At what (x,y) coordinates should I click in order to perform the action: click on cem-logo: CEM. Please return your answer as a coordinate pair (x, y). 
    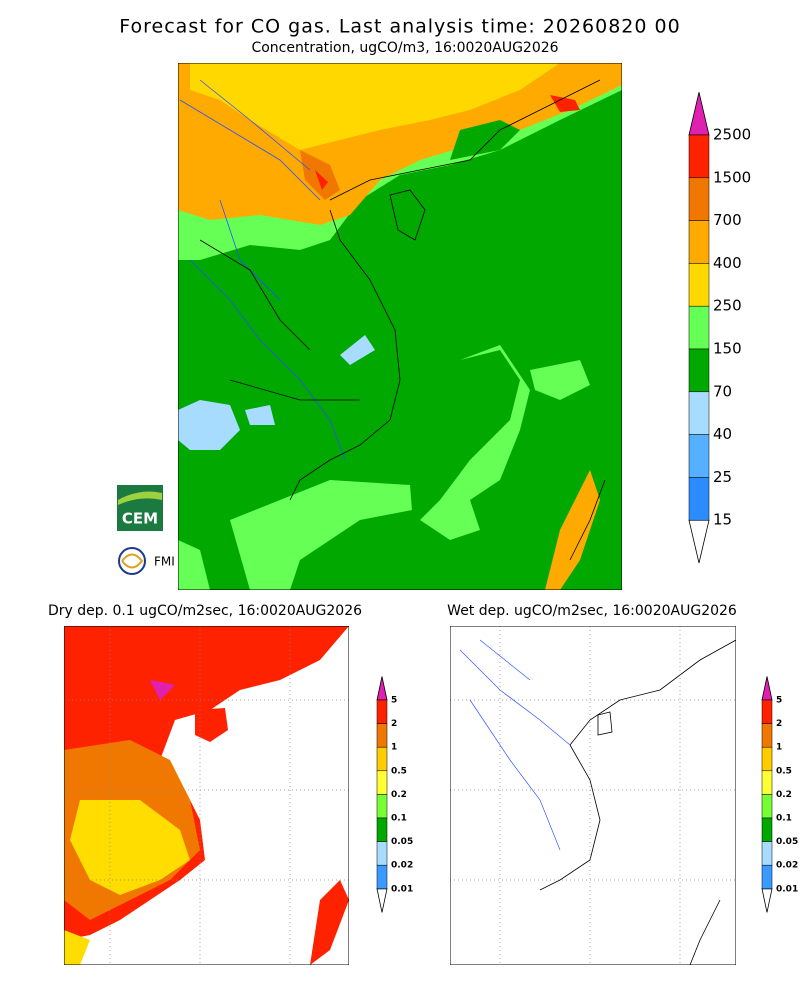
    Looking at the image, I should click on (140, 508).